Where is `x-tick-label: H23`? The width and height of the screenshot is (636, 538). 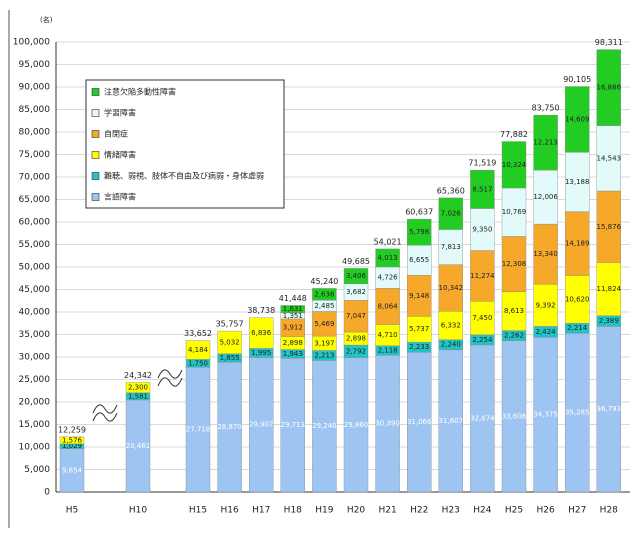
x-tick-label: H23 is located at coordinates (451, 511).